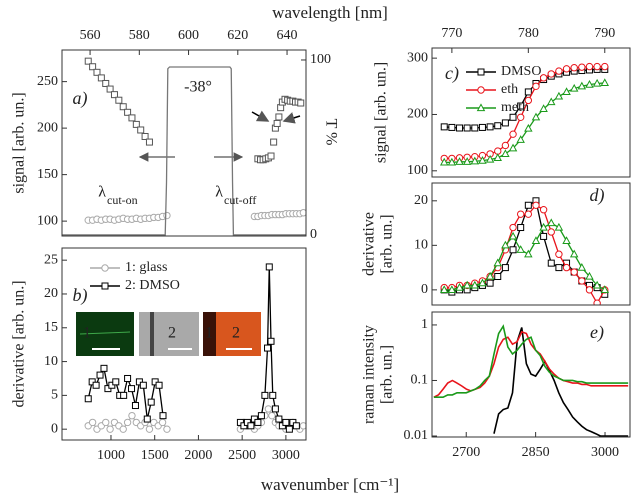  Describe the element at coordinates (80, 295) in the screenshot. I see `panel-label: b)` at that location.